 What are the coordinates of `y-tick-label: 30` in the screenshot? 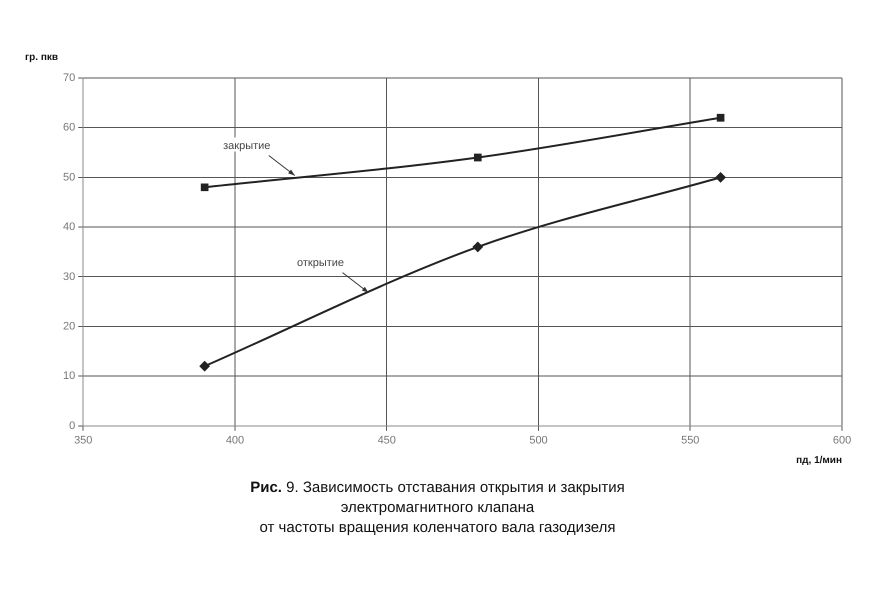 It's located at (69, 276).